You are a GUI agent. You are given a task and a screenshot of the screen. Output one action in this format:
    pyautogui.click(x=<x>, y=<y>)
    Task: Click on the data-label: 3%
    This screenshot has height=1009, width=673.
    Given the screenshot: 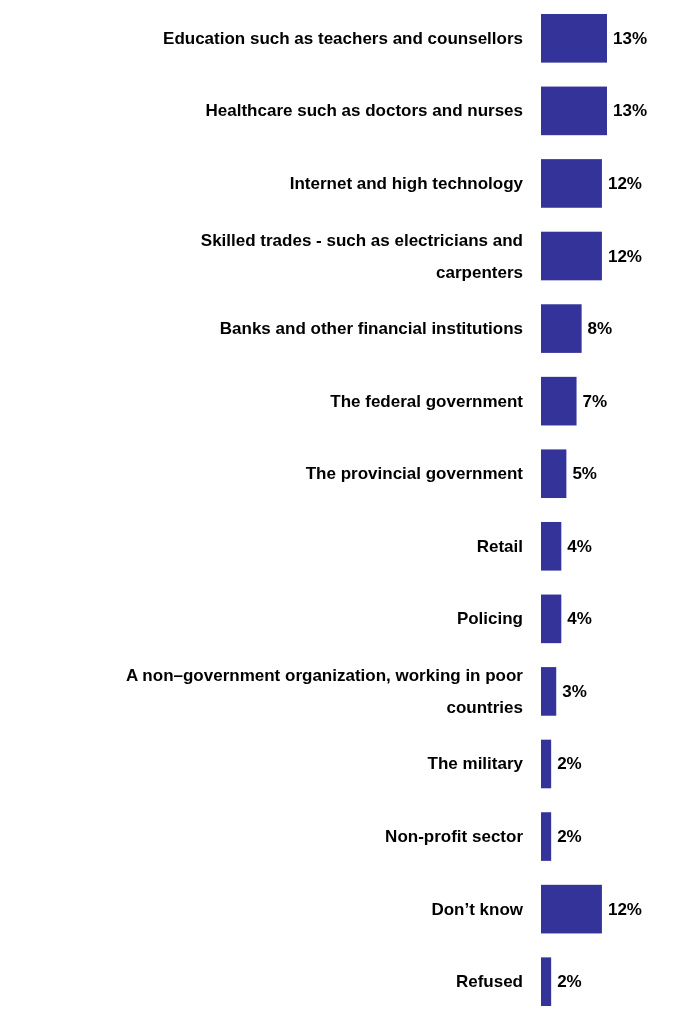 What is the action you would take?
    pyautogui.click(x=574, y=691)
    